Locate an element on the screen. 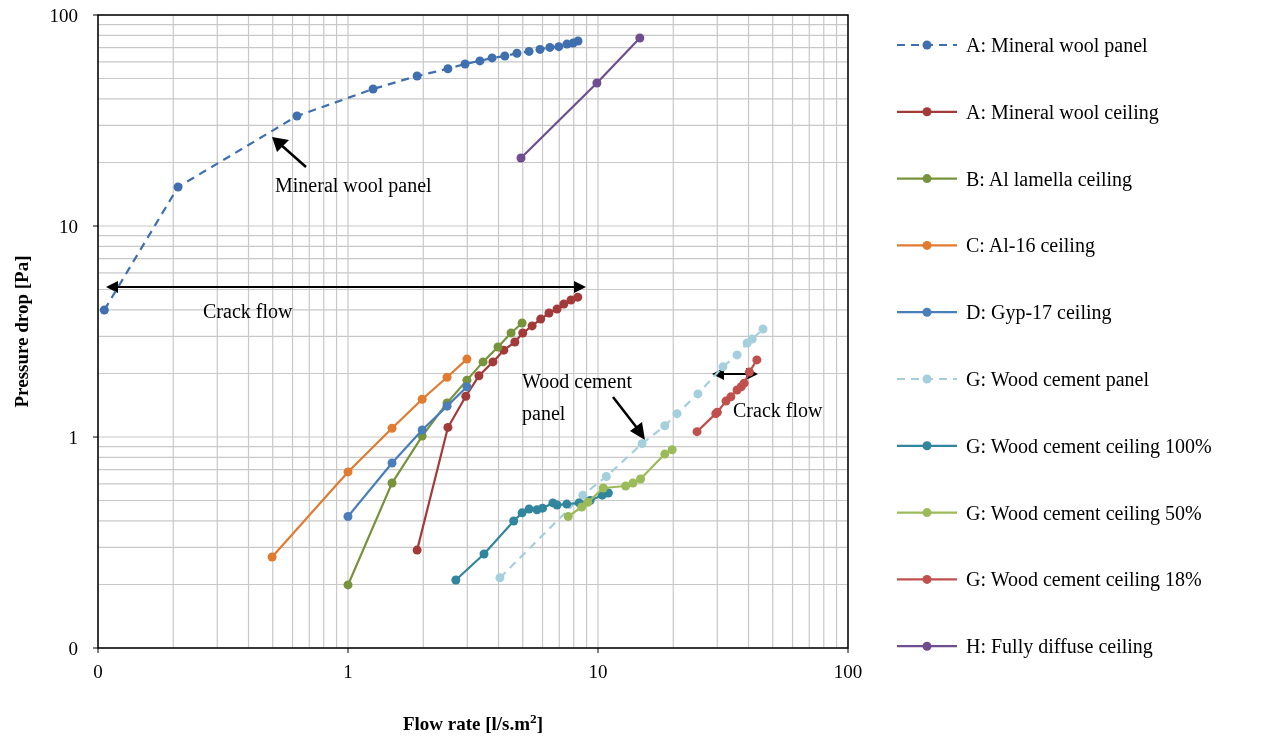  x-tick-label: 100 is located at coordinates (848, 671).